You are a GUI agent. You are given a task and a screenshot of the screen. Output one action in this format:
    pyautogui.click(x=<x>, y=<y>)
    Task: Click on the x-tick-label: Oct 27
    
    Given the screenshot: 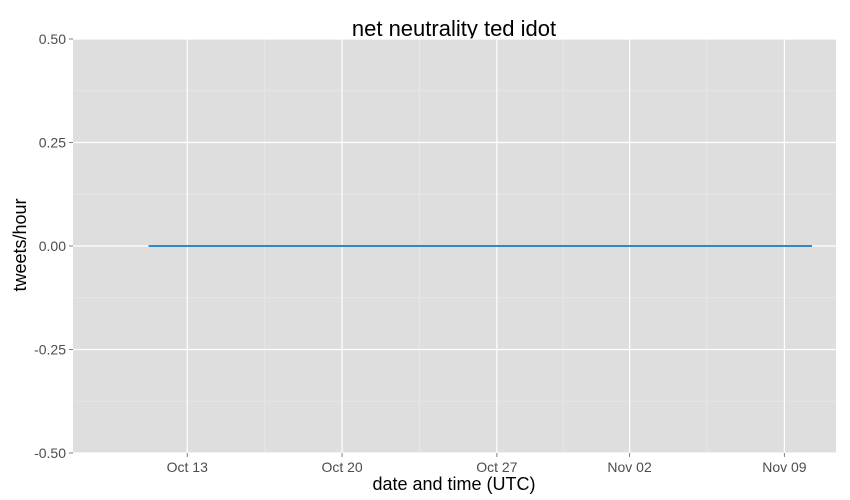 What is the action you would take?
    pyautogui.click(x=496, y=467)
    